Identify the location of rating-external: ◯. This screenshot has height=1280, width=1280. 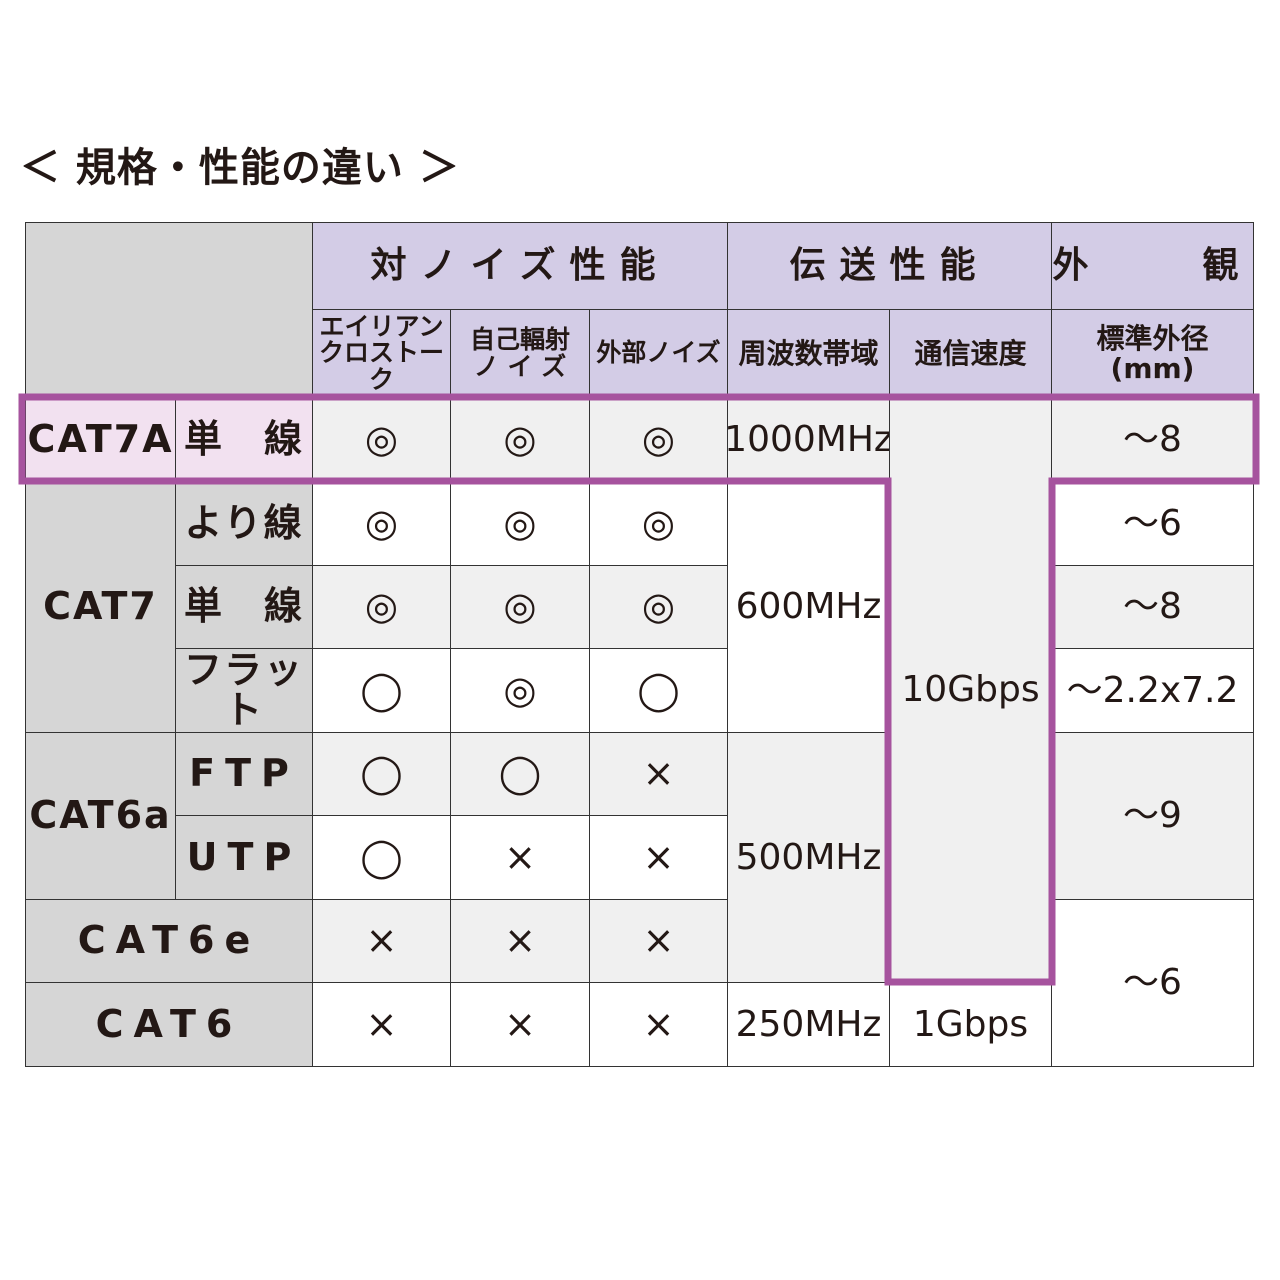
(658, 690).